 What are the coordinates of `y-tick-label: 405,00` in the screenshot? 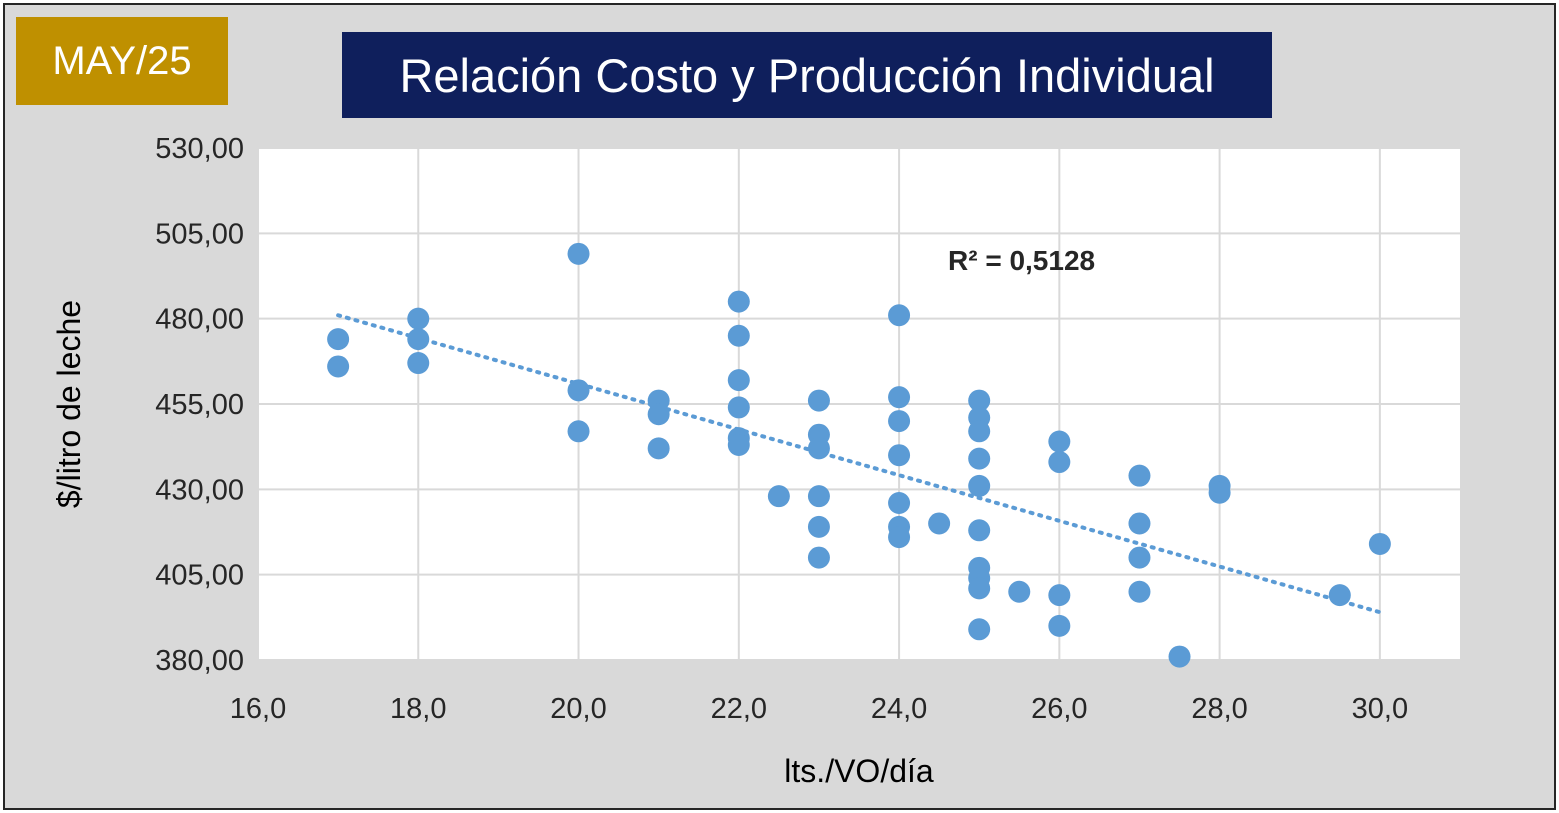 It's located at (199, 576).